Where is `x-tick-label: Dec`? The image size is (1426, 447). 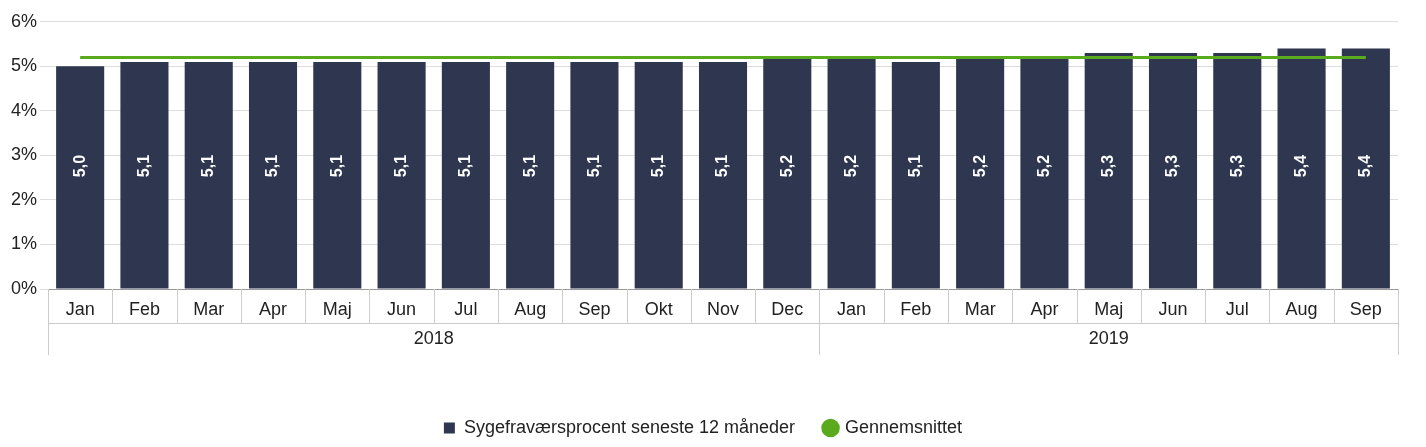 x-tick-label: Dec is located at coordinates (787, 308).